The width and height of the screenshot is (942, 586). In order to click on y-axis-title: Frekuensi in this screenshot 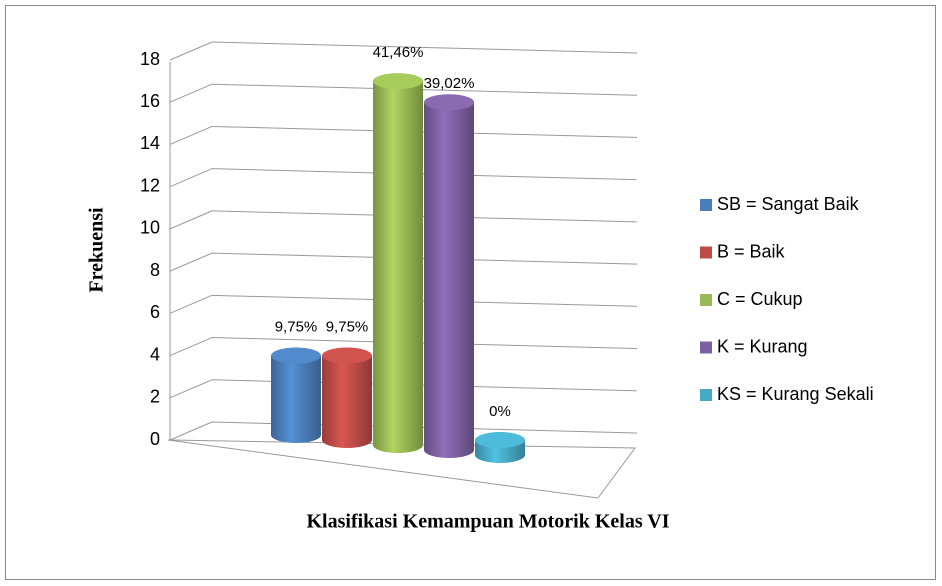, I will do `click(97, 250)`.